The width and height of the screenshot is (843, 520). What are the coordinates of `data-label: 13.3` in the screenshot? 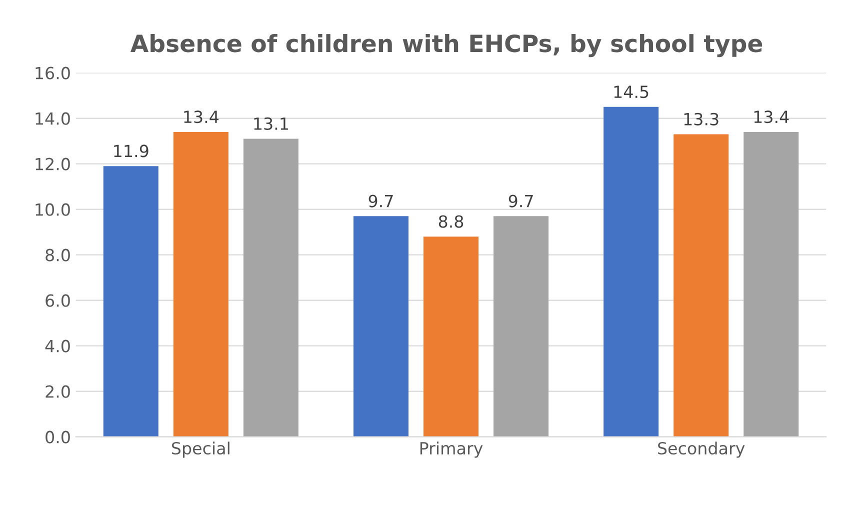 It's located at (701, 119).